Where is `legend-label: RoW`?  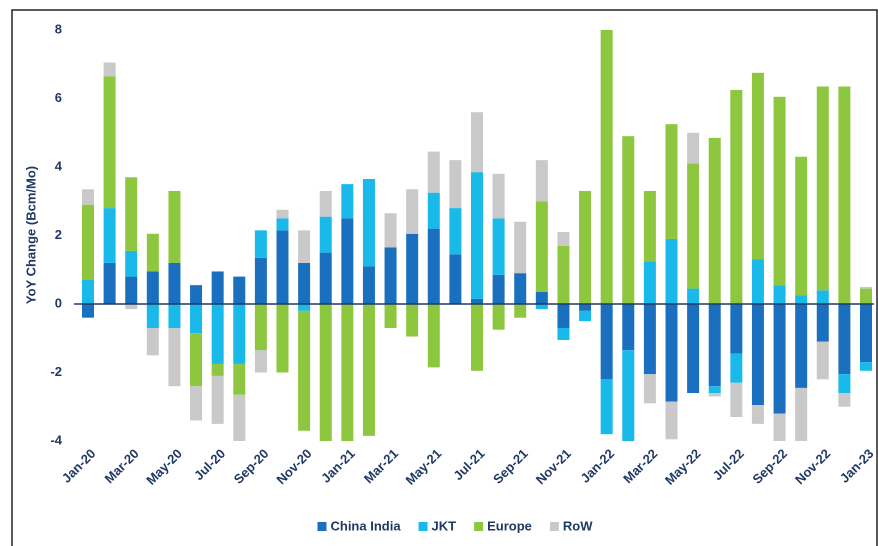 legend-label: RoW is located at coordinates (578, 525).